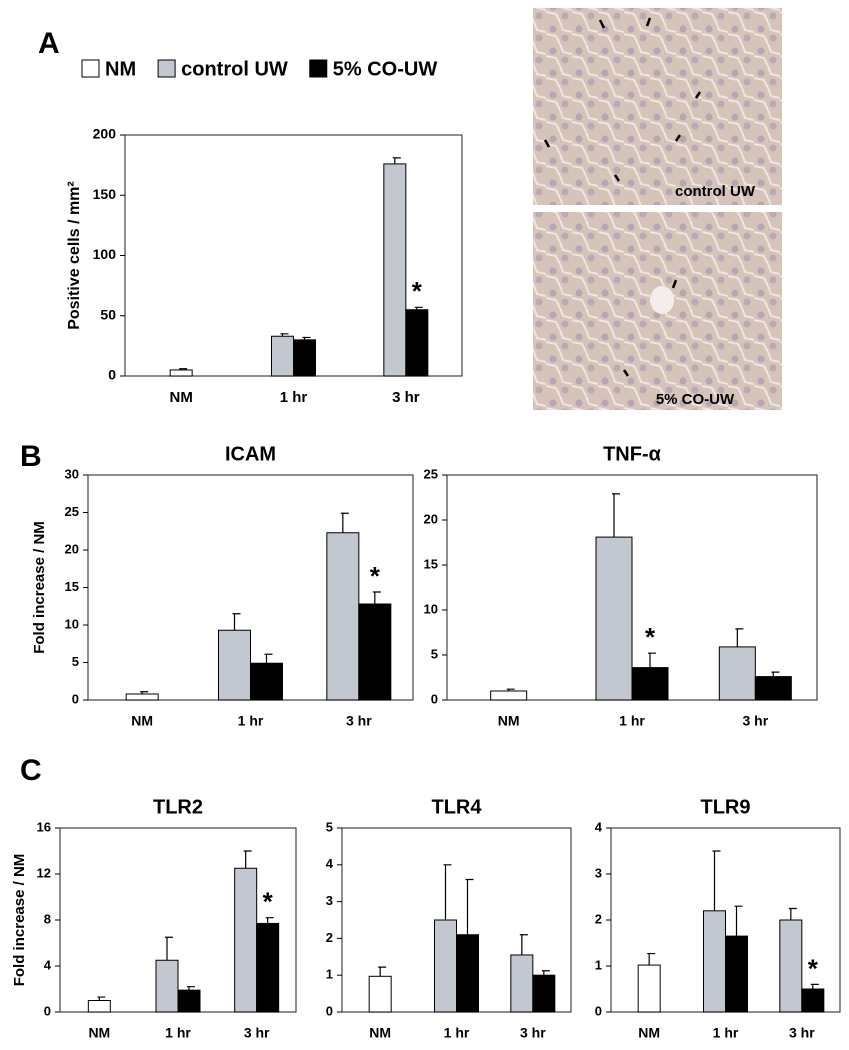  I want to click on micrograph-image, so click(657, 106).